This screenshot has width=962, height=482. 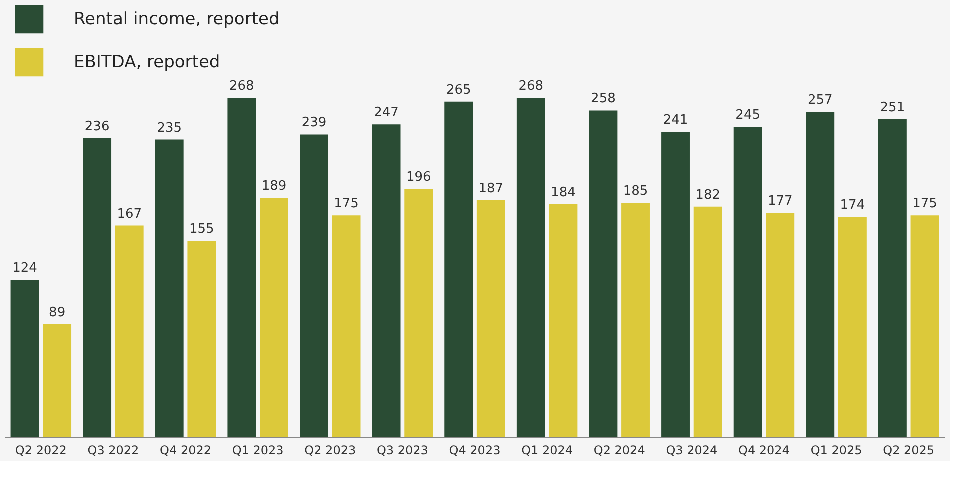 What do you see at coordinates (635, 192) in the screenshot?
I see `data-label: 185` at bounding box center [635, 192].